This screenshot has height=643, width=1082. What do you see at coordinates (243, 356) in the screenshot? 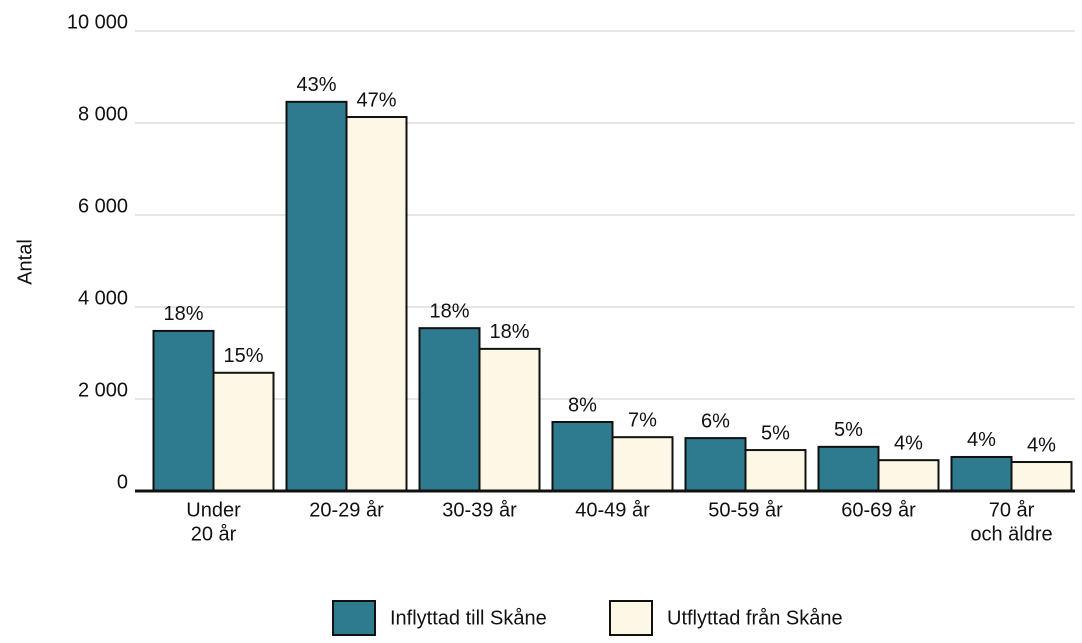
I see `data-label: 15%` at bounding box center [243, 356].